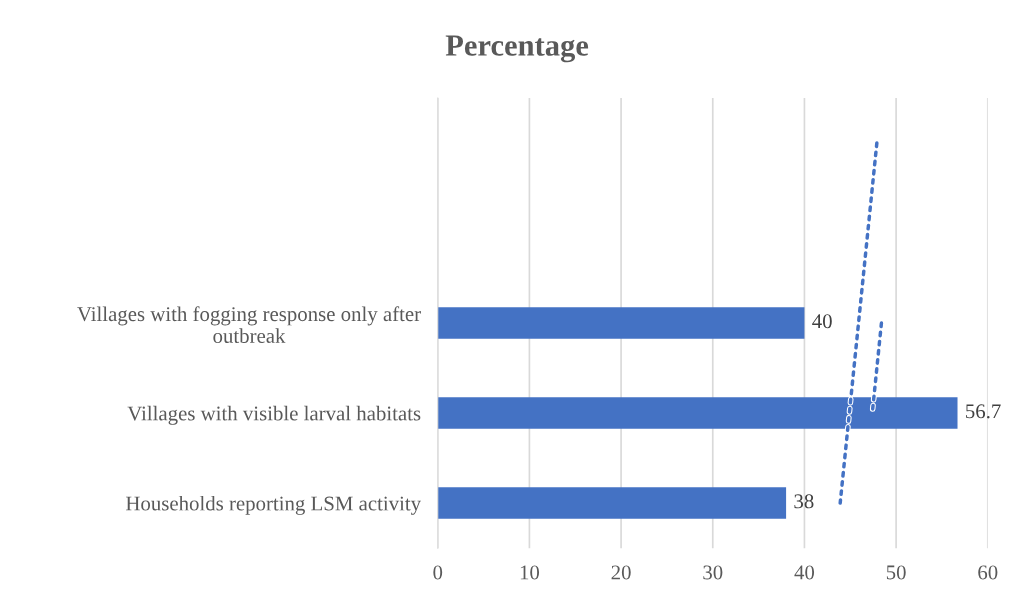  I want to click on x-tick-label: 60, so click(988, 572).